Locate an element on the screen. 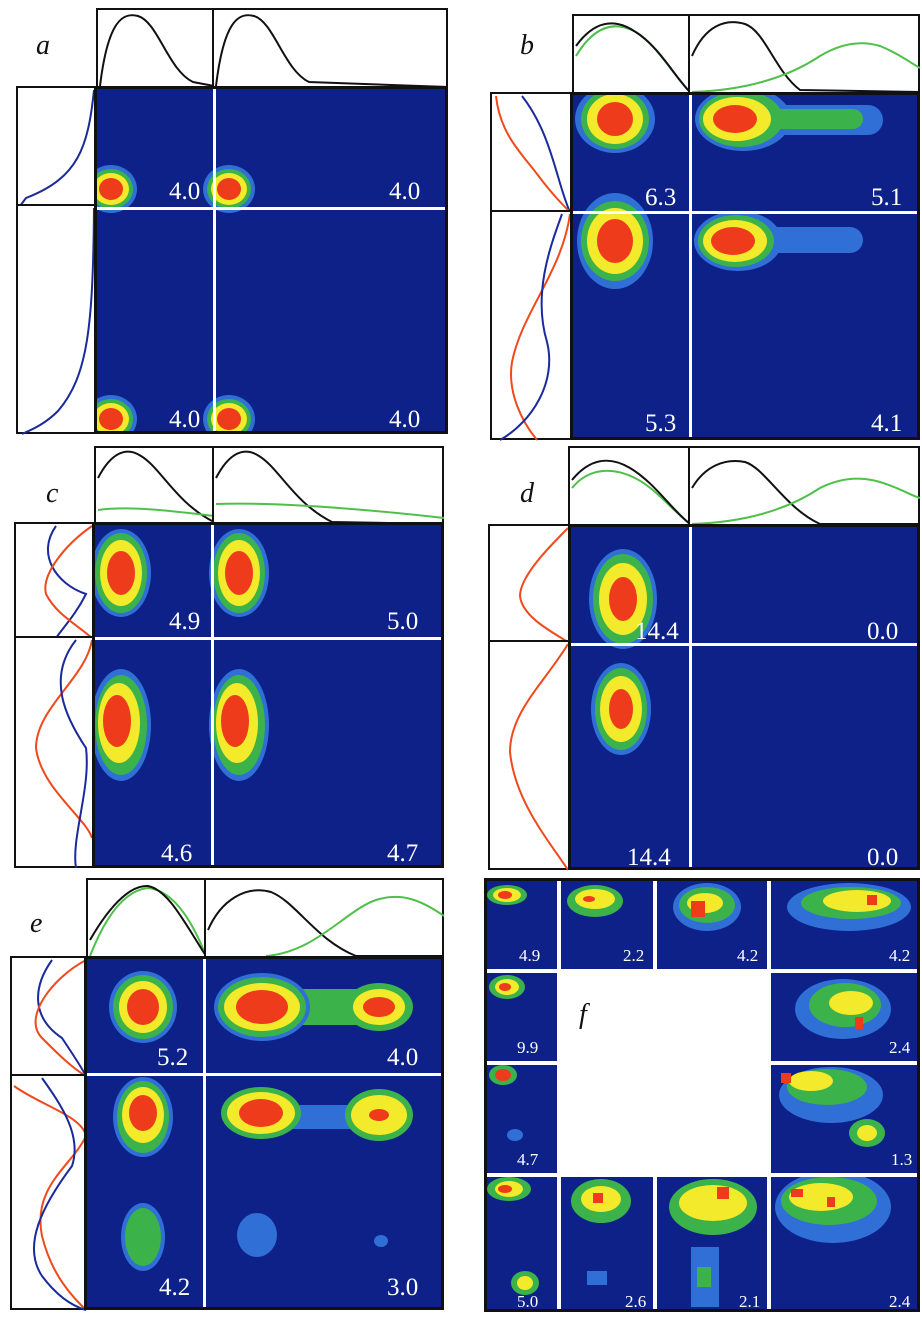  heatmap-e: 5.2 4.0 4.2 3.0 is located at coordinates (264, 1133).